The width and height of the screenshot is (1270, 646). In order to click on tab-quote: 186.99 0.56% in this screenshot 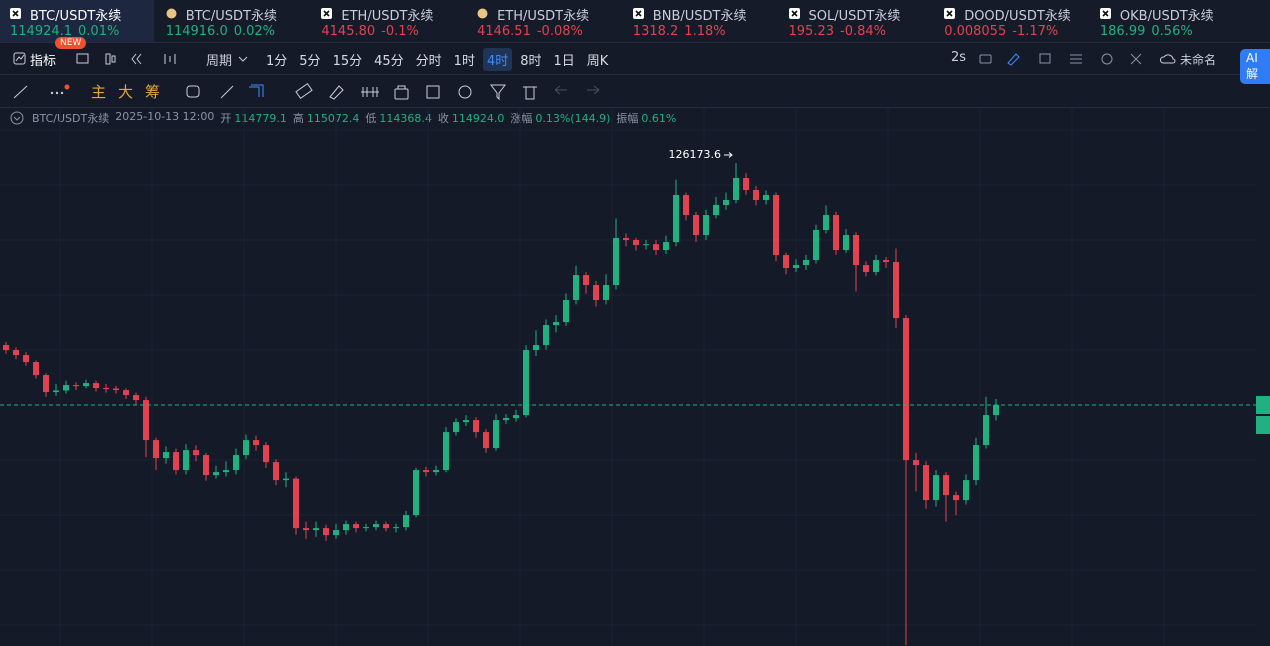, I will do `click(1146, 31)`.